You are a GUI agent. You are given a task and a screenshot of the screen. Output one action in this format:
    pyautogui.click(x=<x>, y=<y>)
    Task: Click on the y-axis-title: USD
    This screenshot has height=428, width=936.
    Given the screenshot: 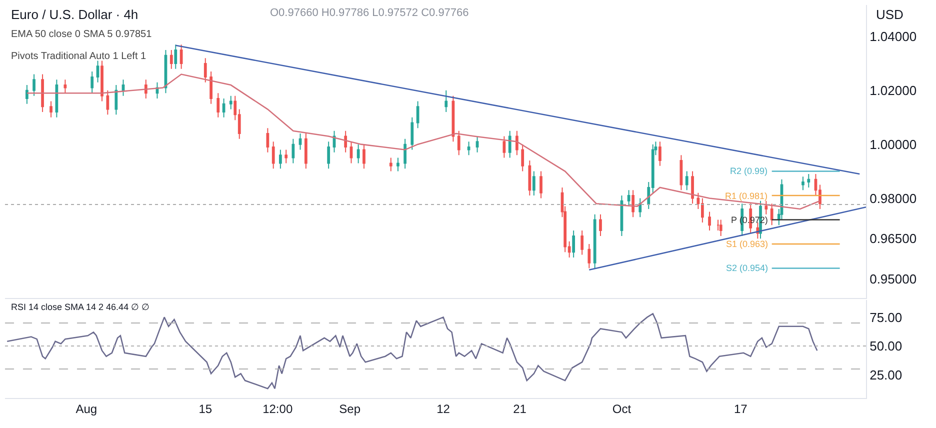 What is the action you would take?
    pyautogui.click(x=890, y=14)
    